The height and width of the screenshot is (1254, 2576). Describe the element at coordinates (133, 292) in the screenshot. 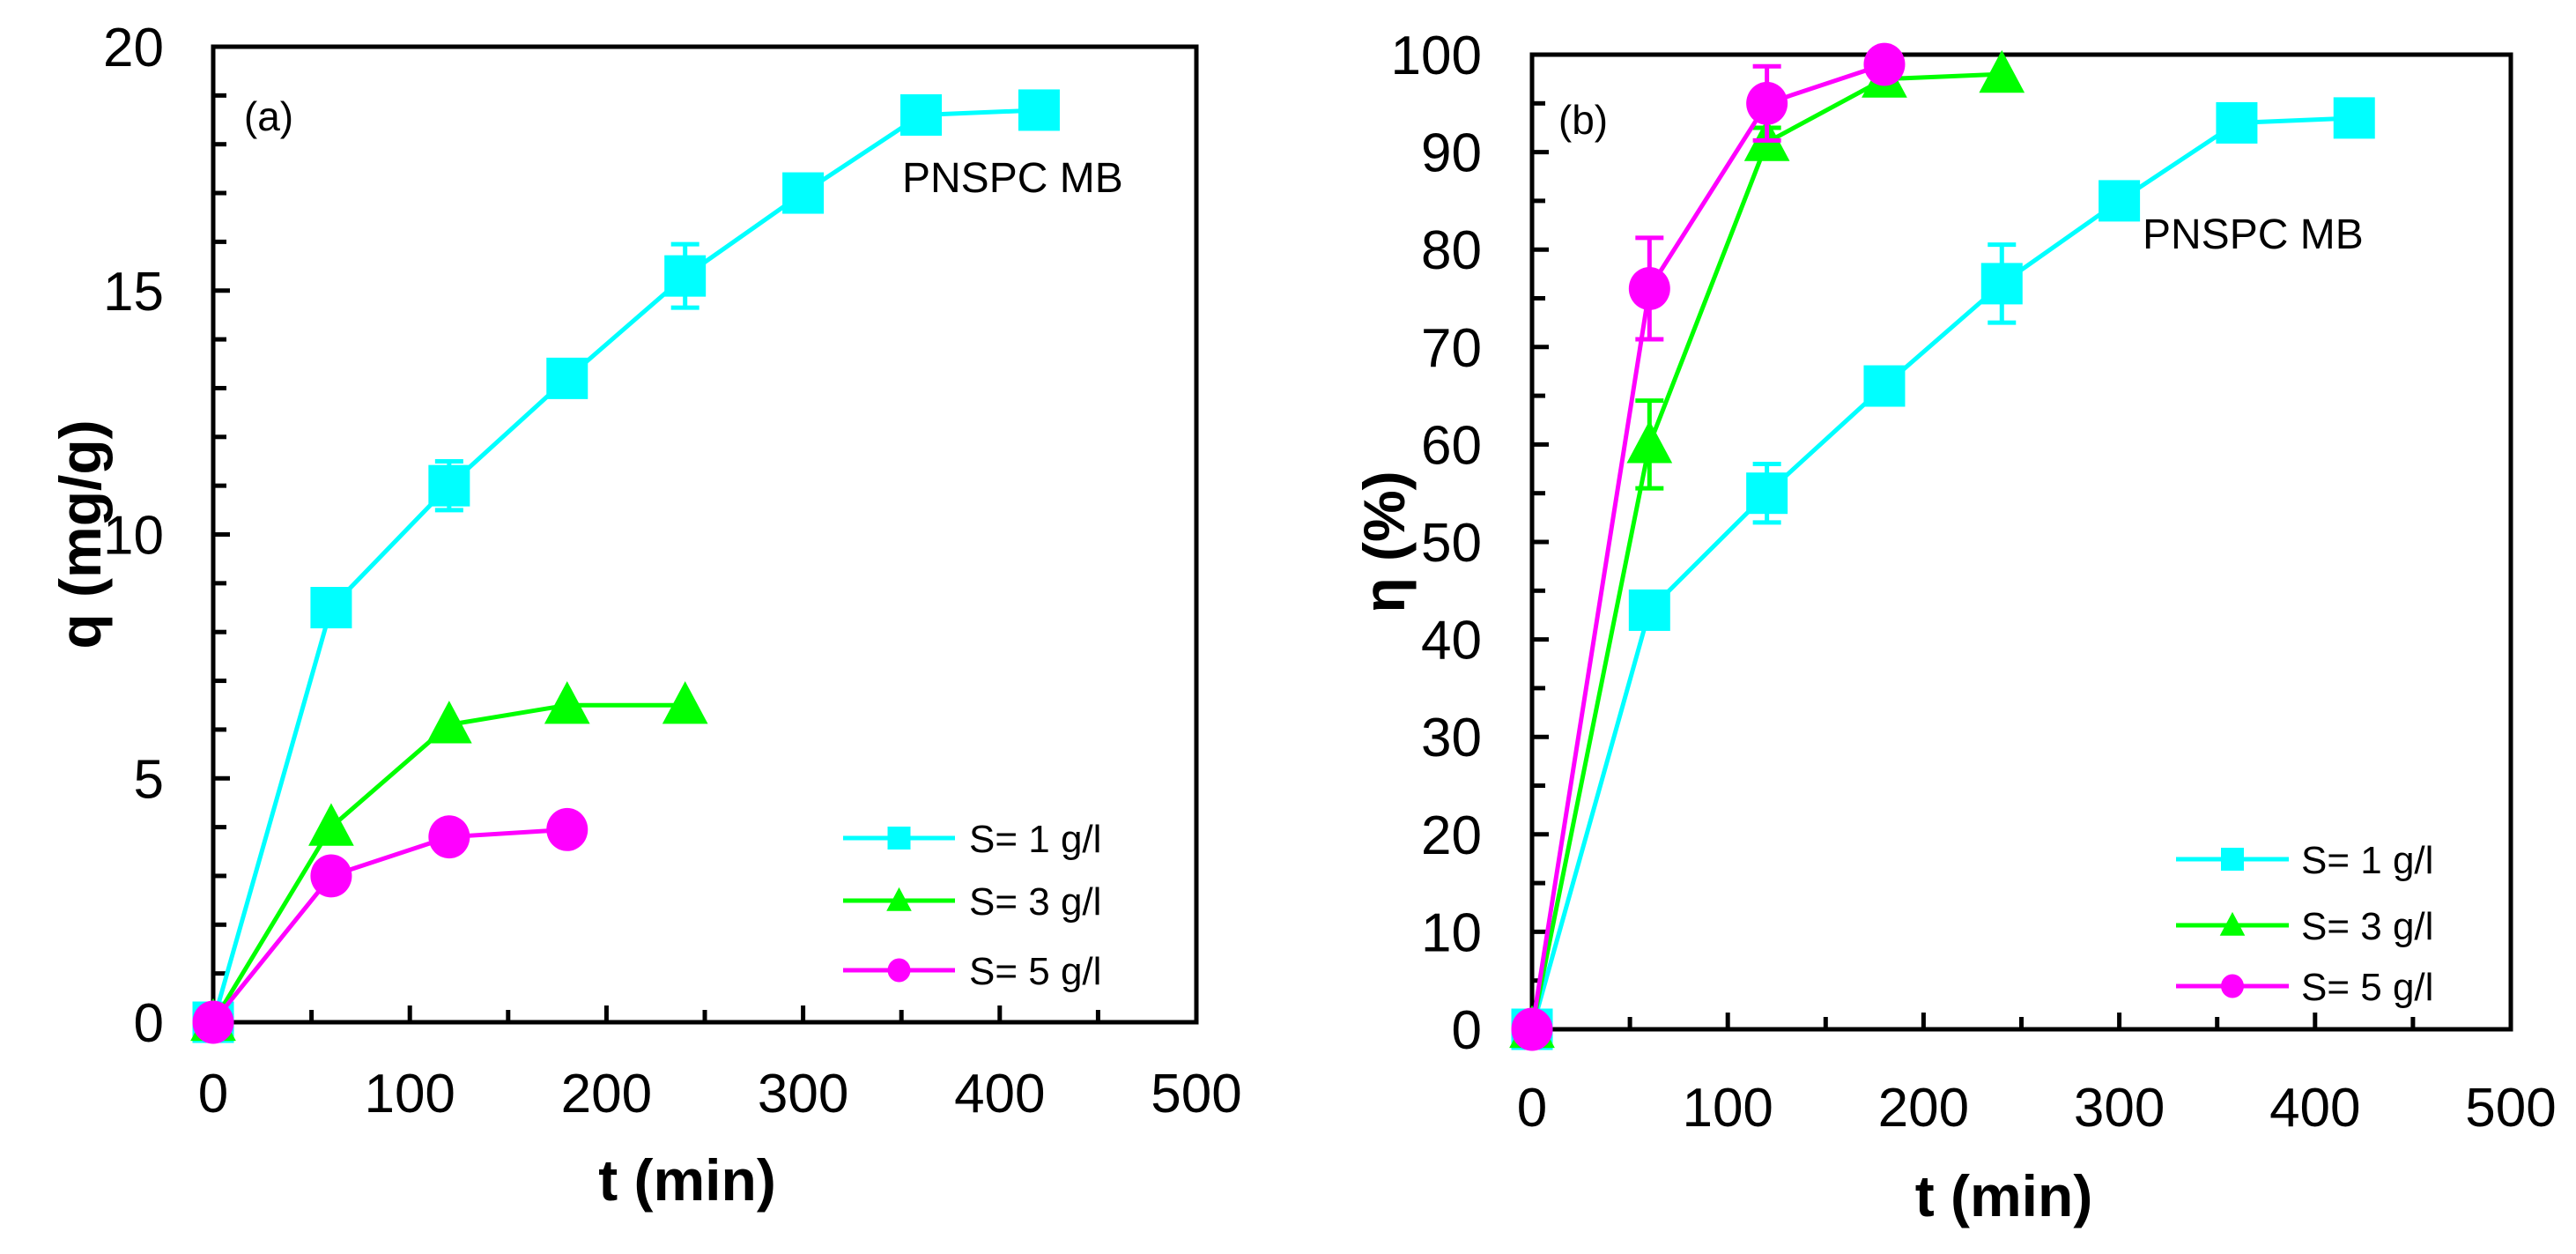

I see `y-tick-label: 15` at that location.